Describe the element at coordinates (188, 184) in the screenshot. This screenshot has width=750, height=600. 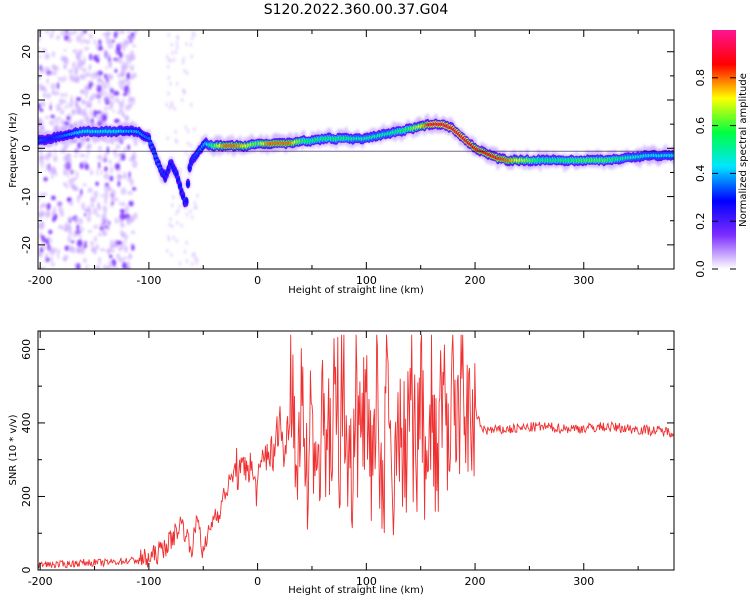
I see `ridge-core` at that location.